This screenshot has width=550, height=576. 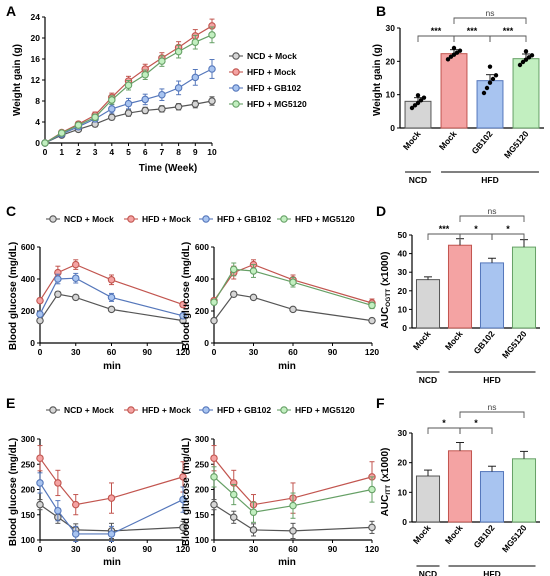 I want to click on x-tick-label: 2, so click(x=78, y=152).